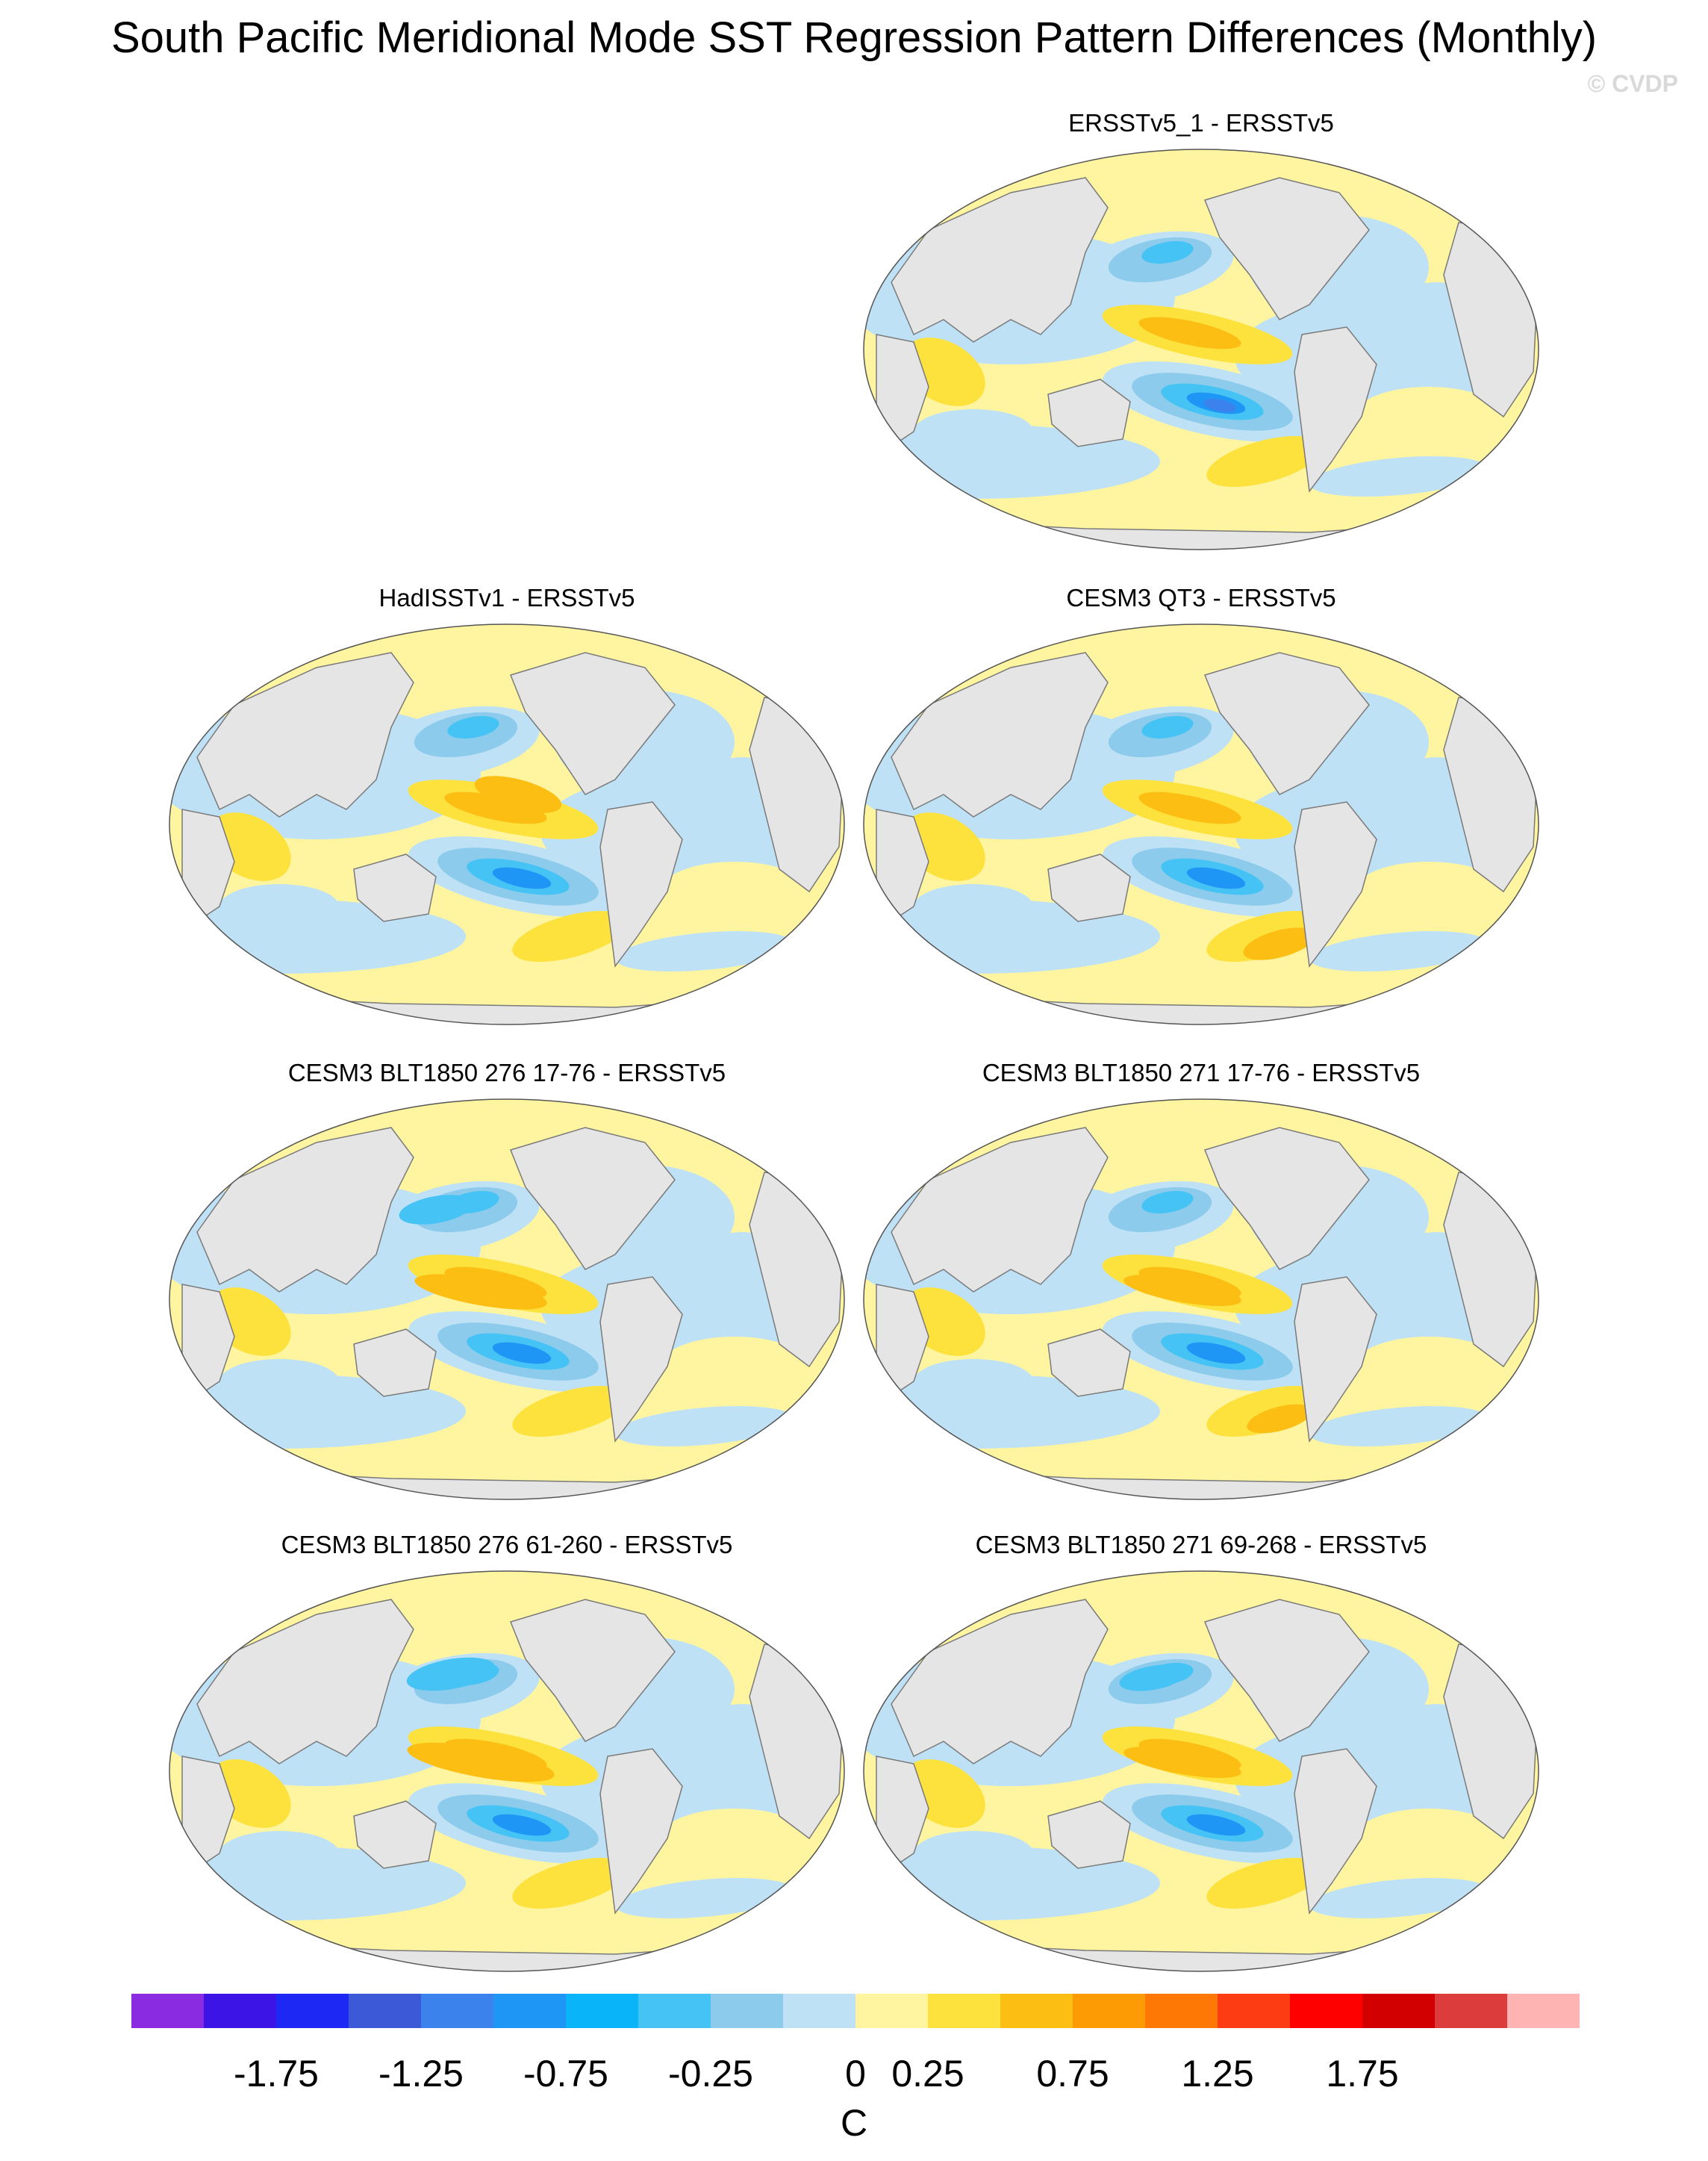  I want to click on colorbar-tick-label: -1.25, so click(421, 2074).